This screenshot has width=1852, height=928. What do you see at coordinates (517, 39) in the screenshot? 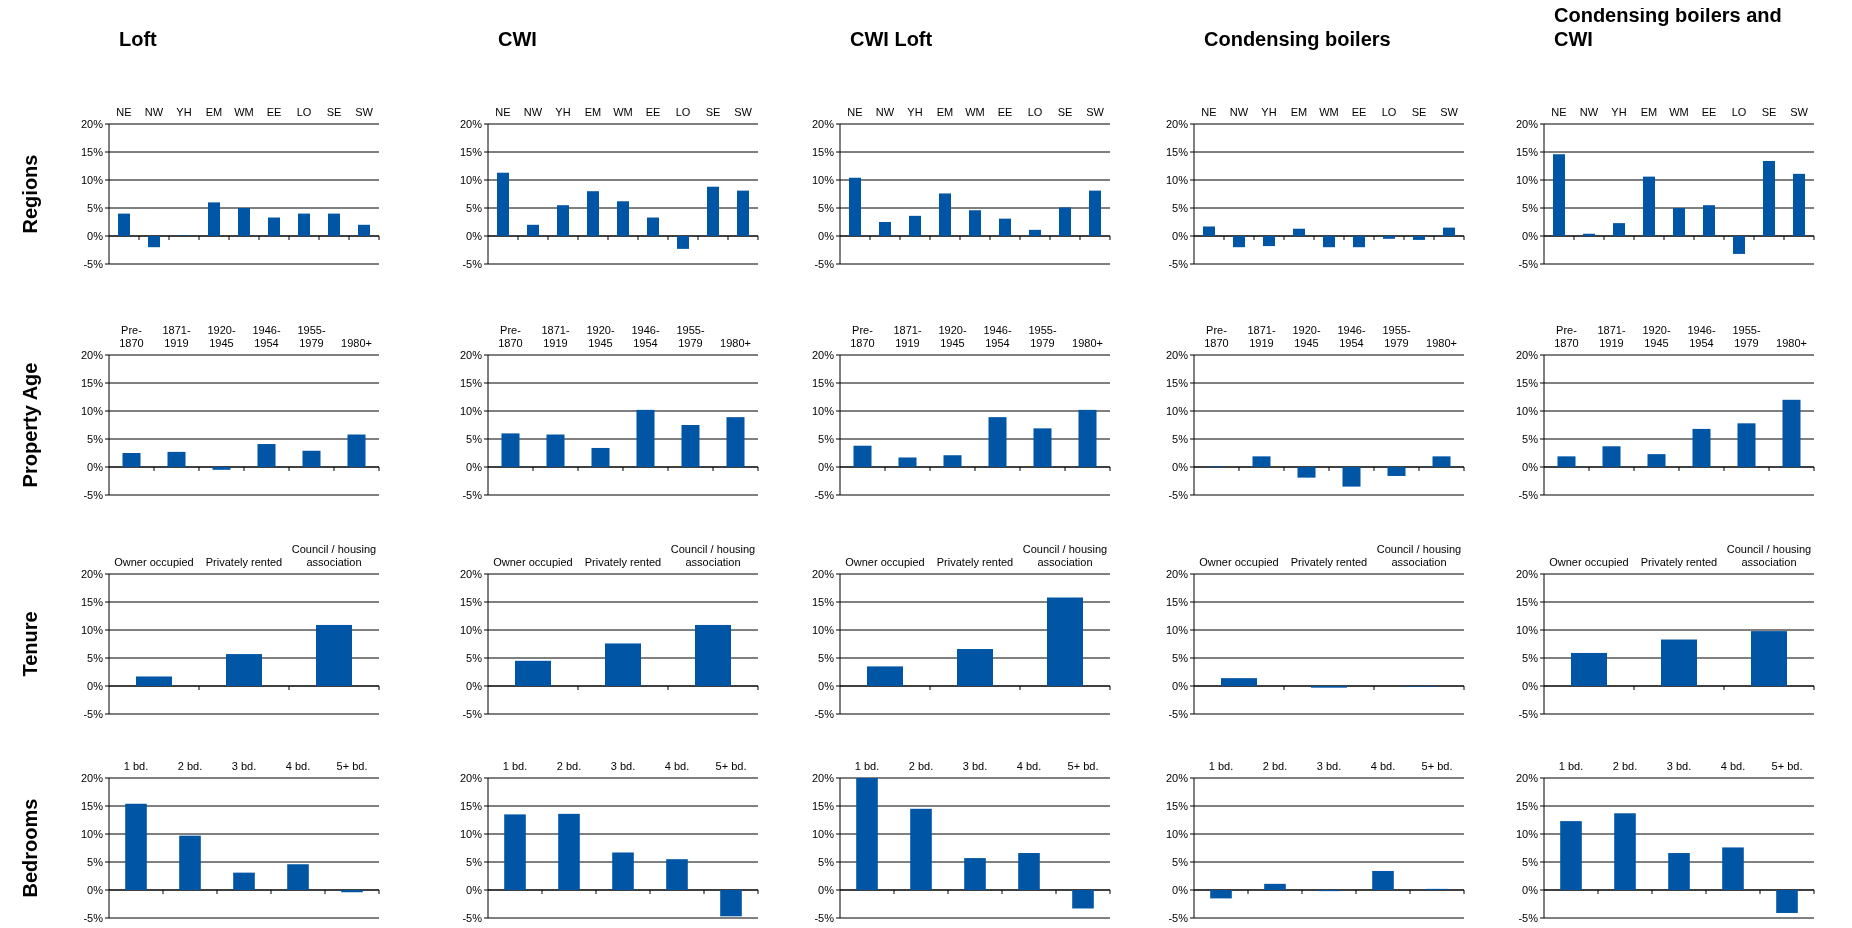
I see `chart-title: CWI` at bounding box center [517, 39].